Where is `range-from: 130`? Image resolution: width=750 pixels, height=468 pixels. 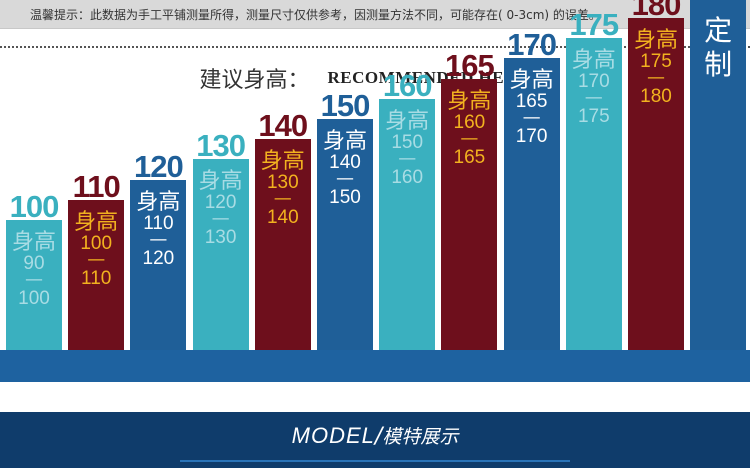
range-from: 130 is located at coordinates (282, 183).